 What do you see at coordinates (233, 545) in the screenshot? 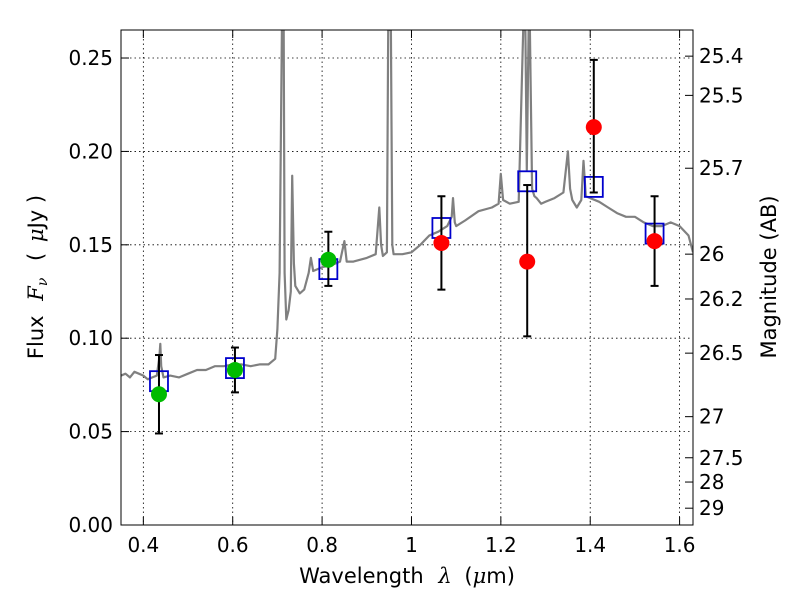
I see `x-tick-label: 0.6` at bounding box center [233, 545].